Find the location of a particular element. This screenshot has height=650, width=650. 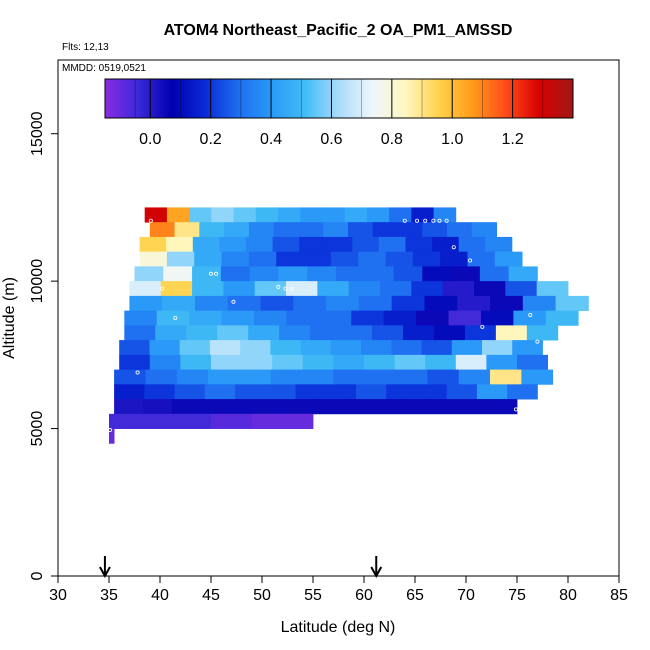

x-axis: 30 35 40 45 50 55 60 65 70 75 80 85 is located at coordinates (338, 590).